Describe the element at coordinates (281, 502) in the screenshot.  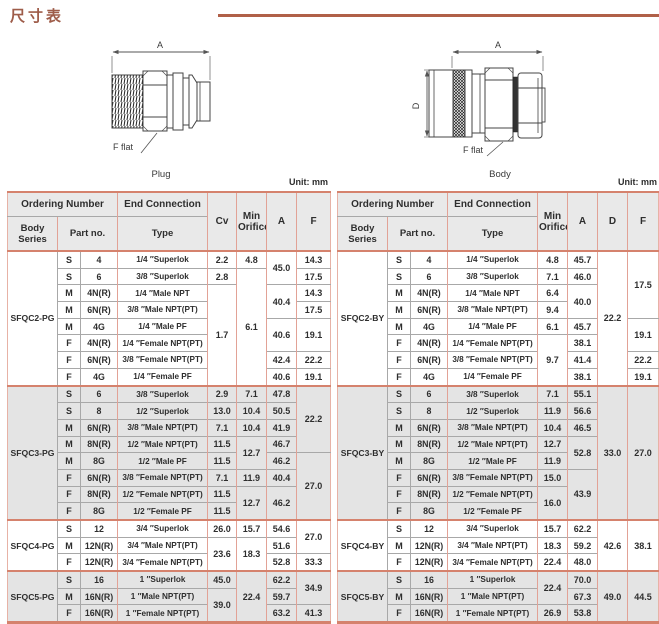
I see `value-cell: 46.2` at that location.